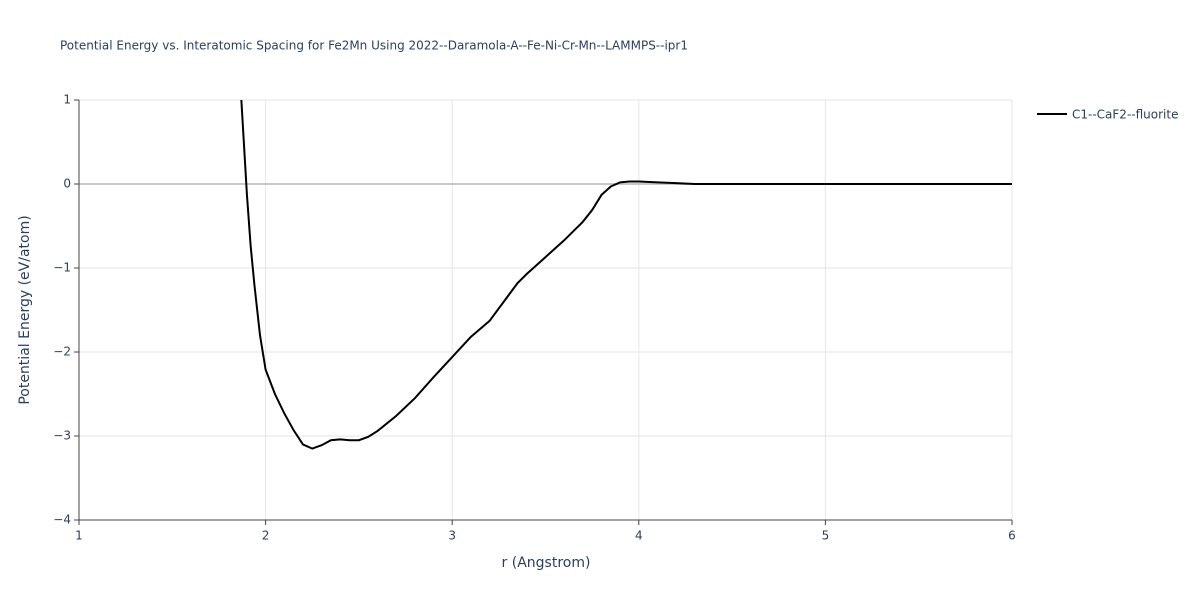 This screenshot has height=604, width=1200. Describe the element at coordinates (1125, 115) in the screenshot. I see `legend-label: C1--CaF2--fluorite` at that location.